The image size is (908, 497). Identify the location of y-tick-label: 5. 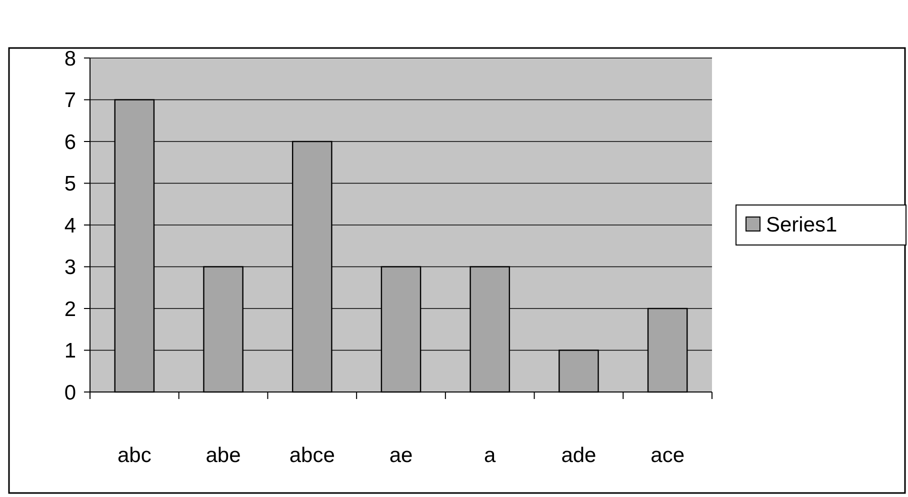
(70, 184).